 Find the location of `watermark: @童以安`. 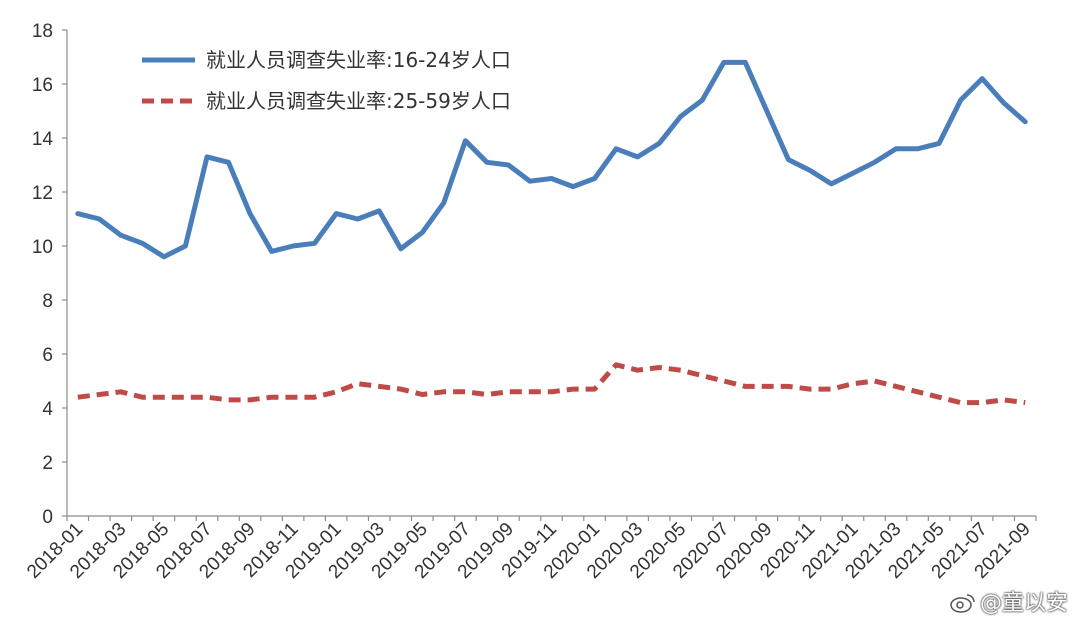

watermark: @童以安 is located at coordinates (1009, 601).